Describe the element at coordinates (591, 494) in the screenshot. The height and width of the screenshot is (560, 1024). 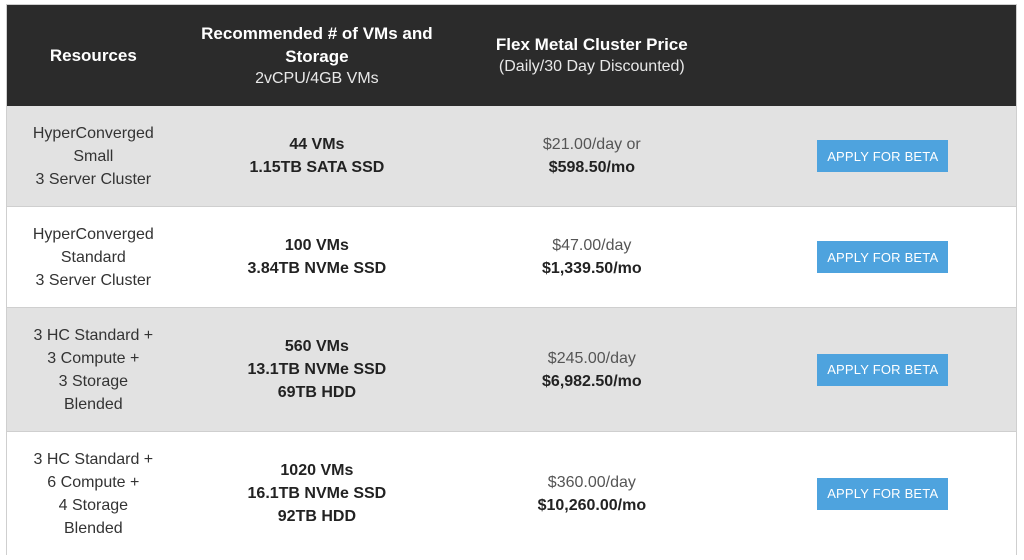
I see `price-cell: $360.00/day $10,260.00/mo` at that location.